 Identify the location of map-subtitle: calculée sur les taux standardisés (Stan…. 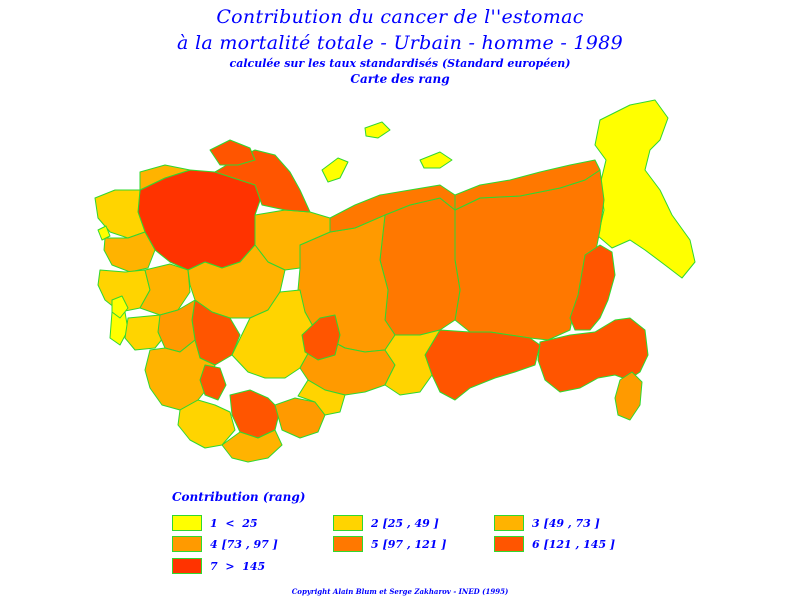
(400, 63).